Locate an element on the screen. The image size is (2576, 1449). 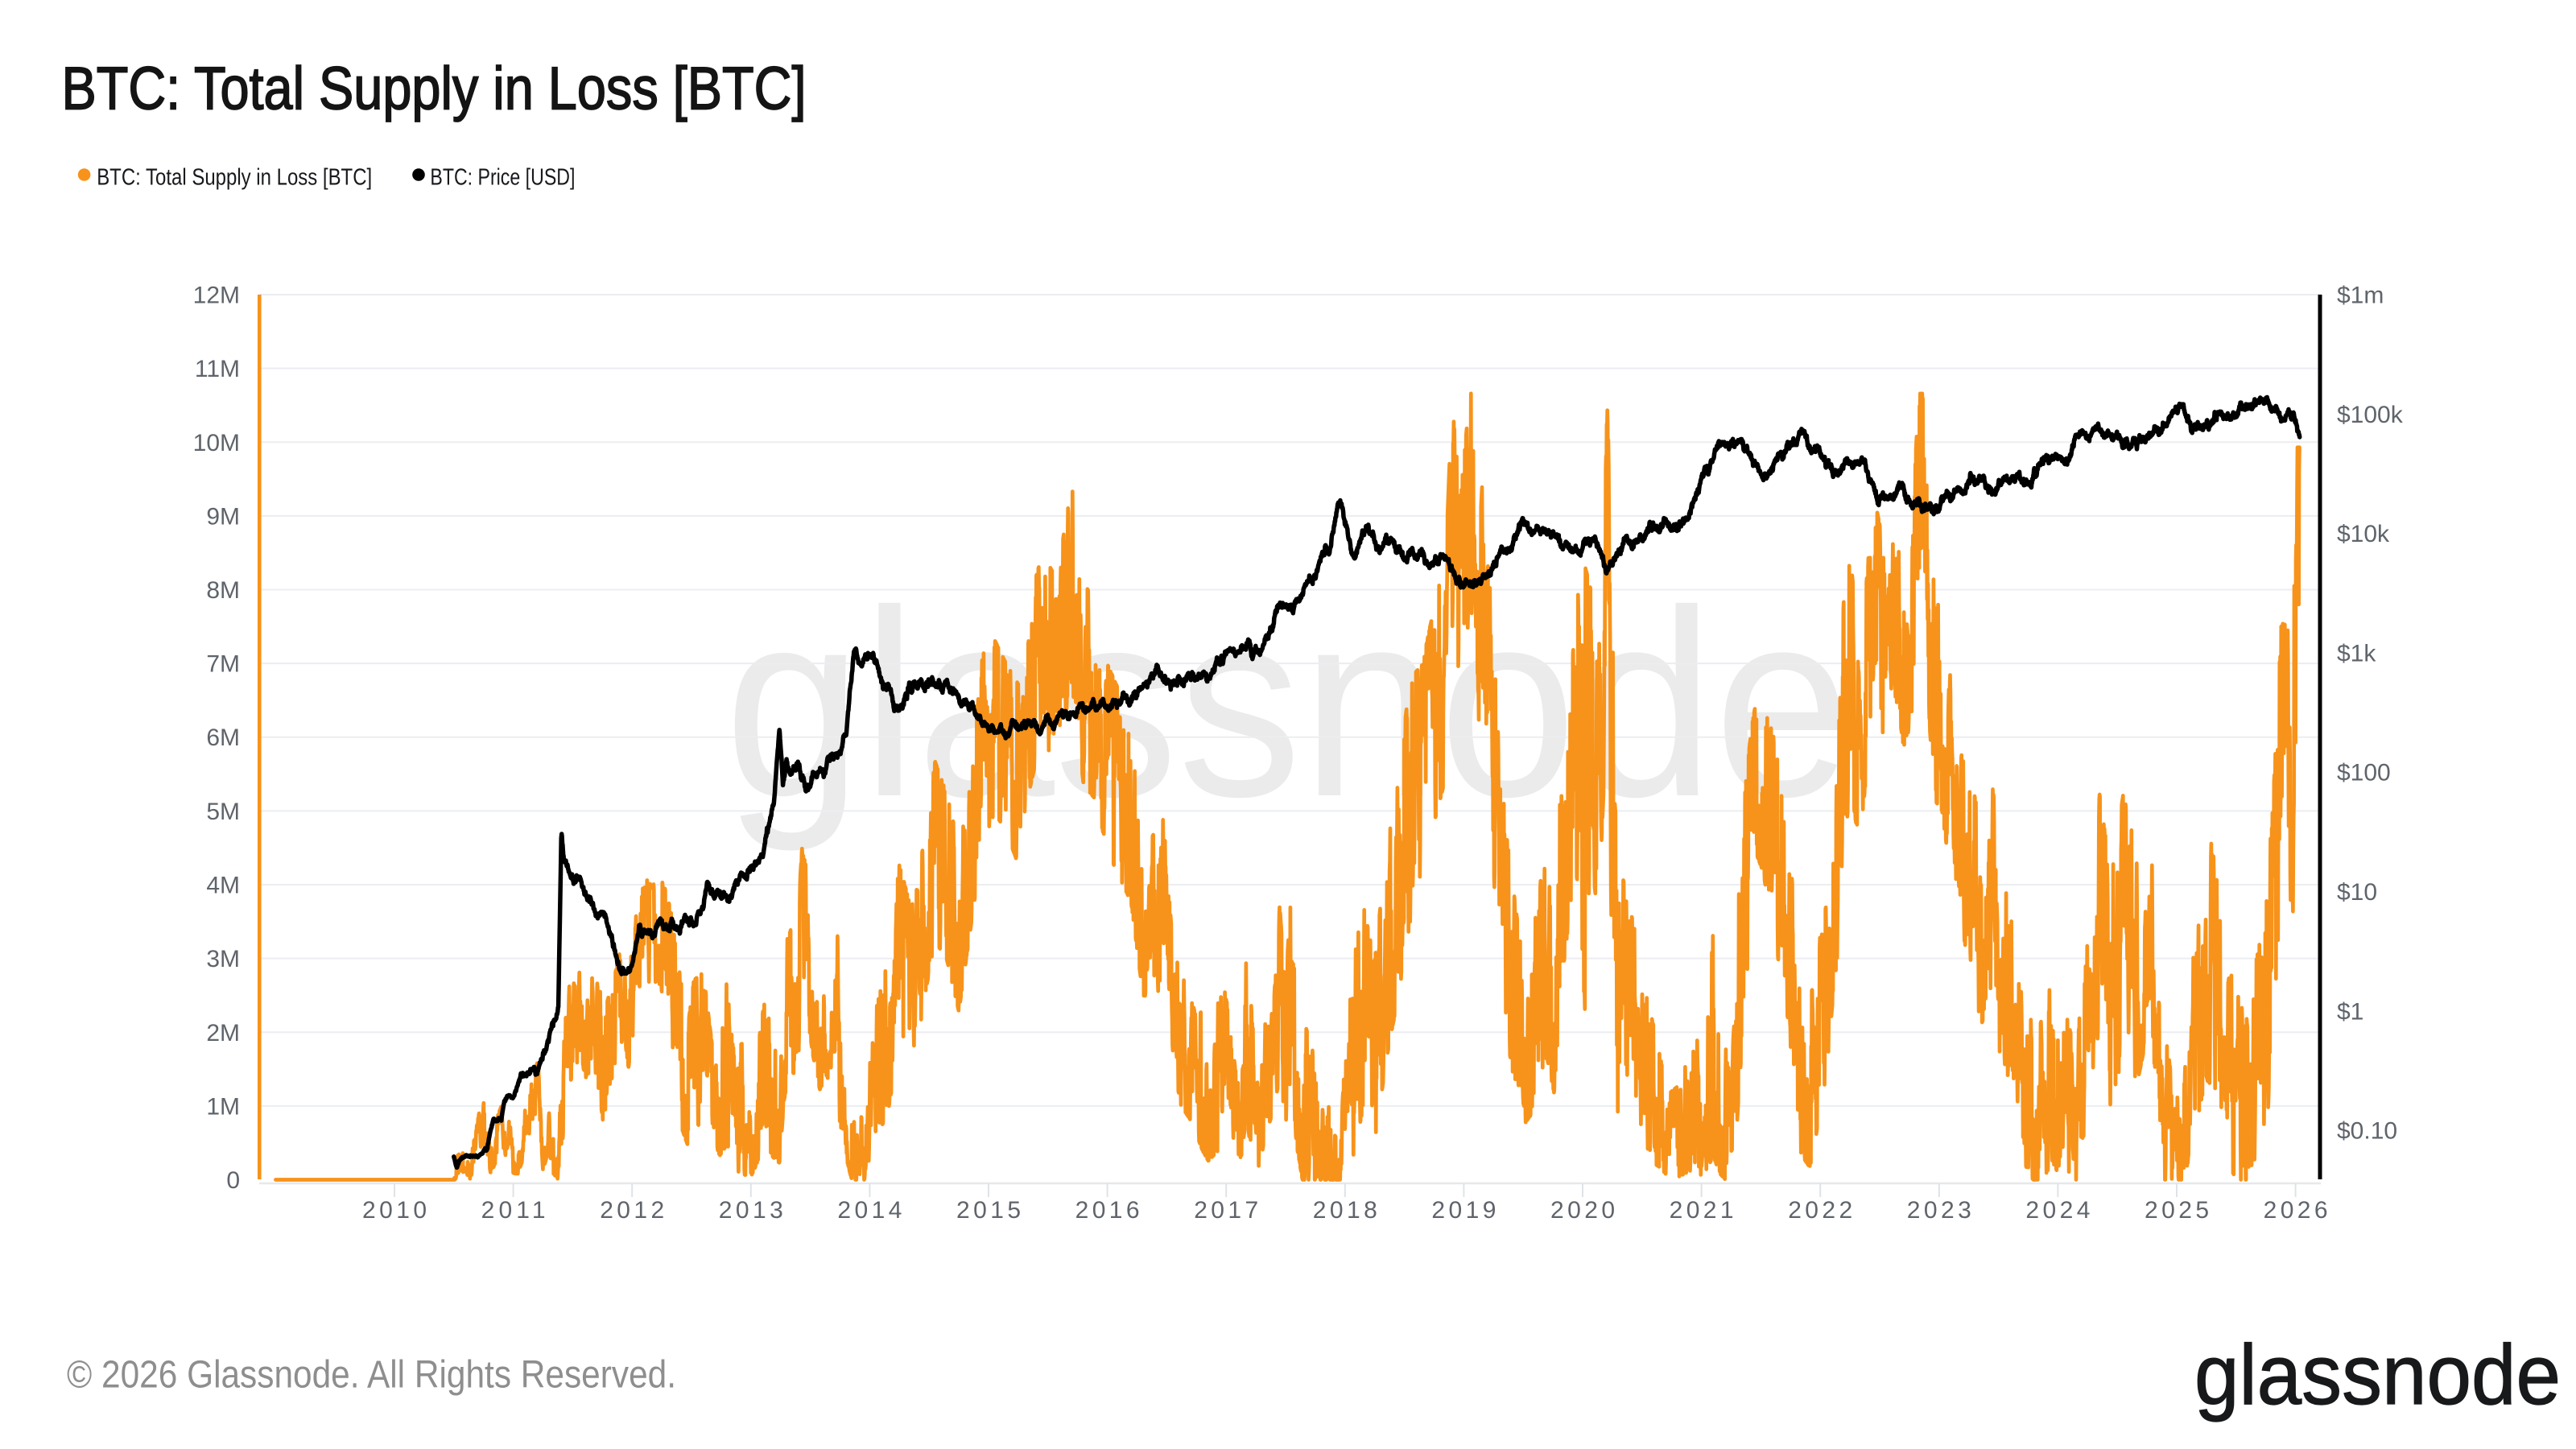
svg-text: 2M is located at coordinates (223, 1033).